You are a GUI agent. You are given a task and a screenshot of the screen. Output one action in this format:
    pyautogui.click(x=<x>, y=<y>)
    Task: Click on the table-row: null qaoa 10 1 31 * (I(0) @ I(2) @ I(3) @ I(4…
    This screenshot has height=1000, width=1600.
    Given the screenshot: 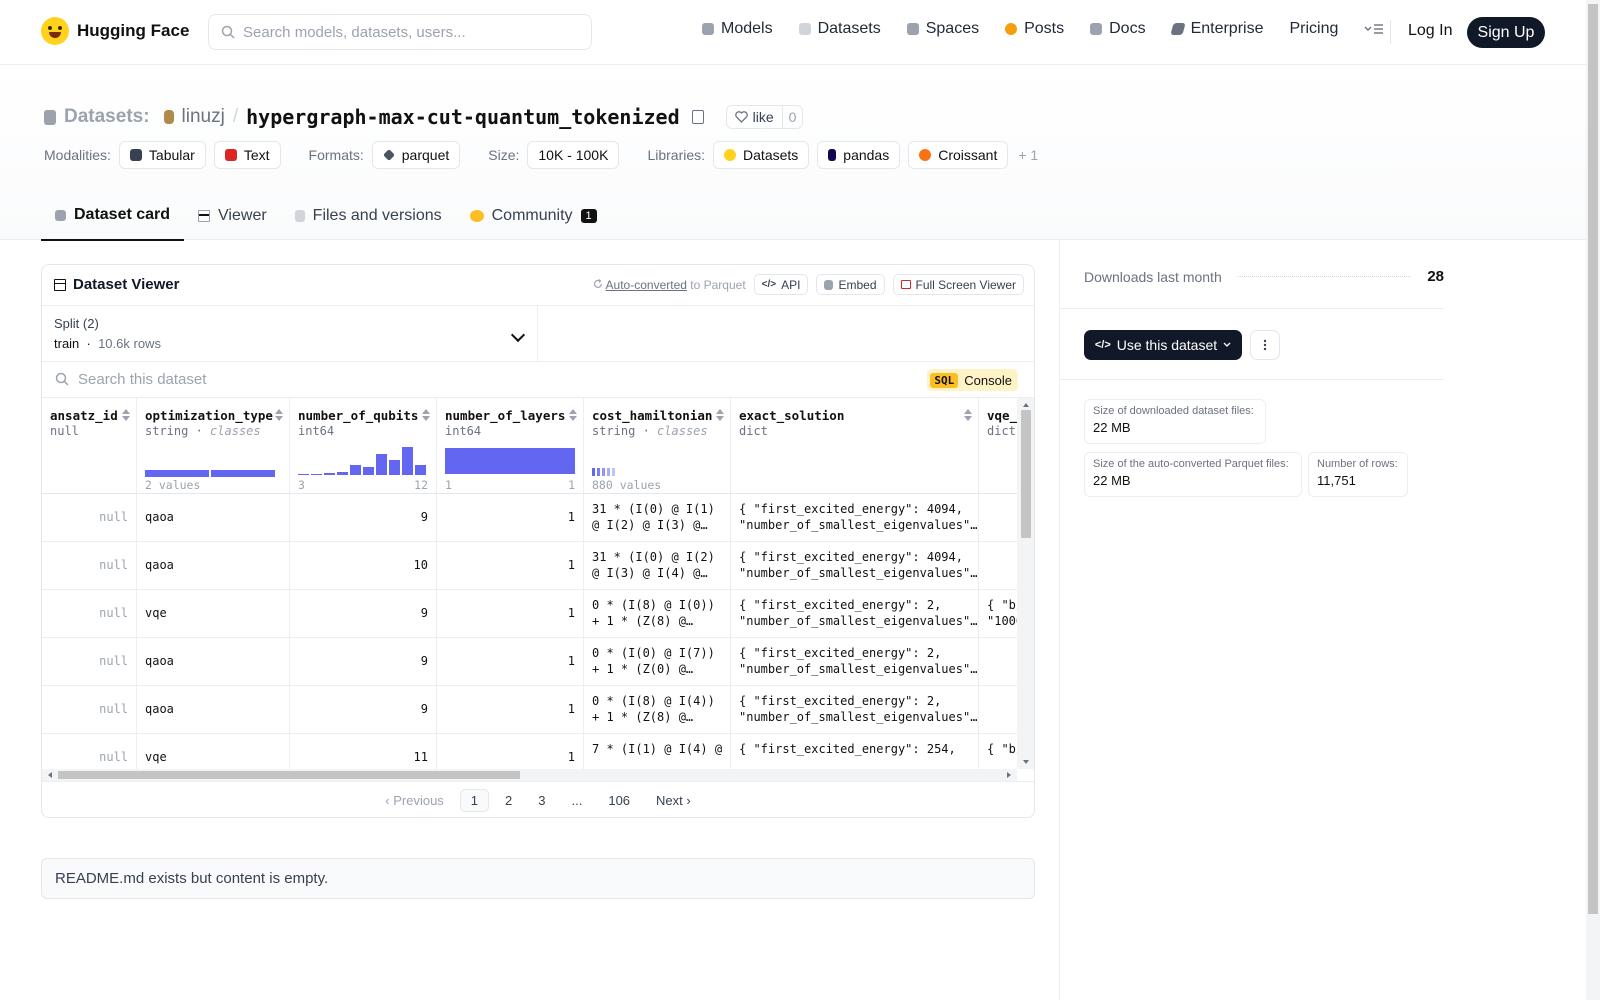 What is the action you would take?
    pyautogui.click(x=529, y=566)
    